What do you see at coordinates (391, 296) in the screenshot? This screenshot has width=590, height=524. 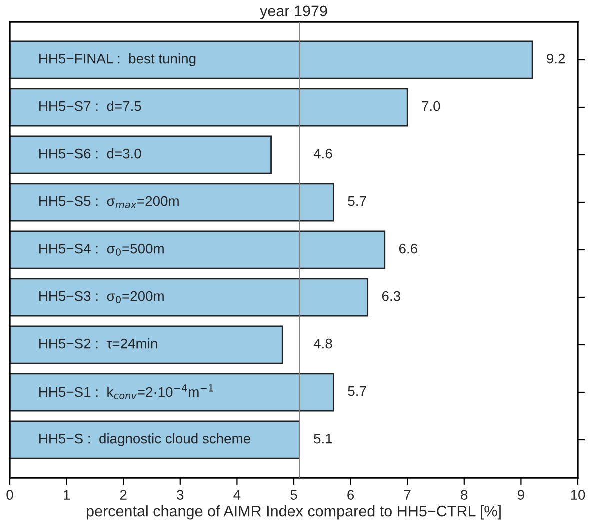 I see `data-label: 6.3` at bounding box center [391, 296].